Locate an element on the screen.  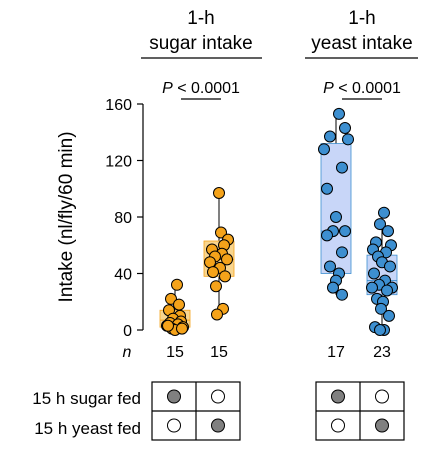
y-tick-label: 120 is located at coordinates (118, 162).